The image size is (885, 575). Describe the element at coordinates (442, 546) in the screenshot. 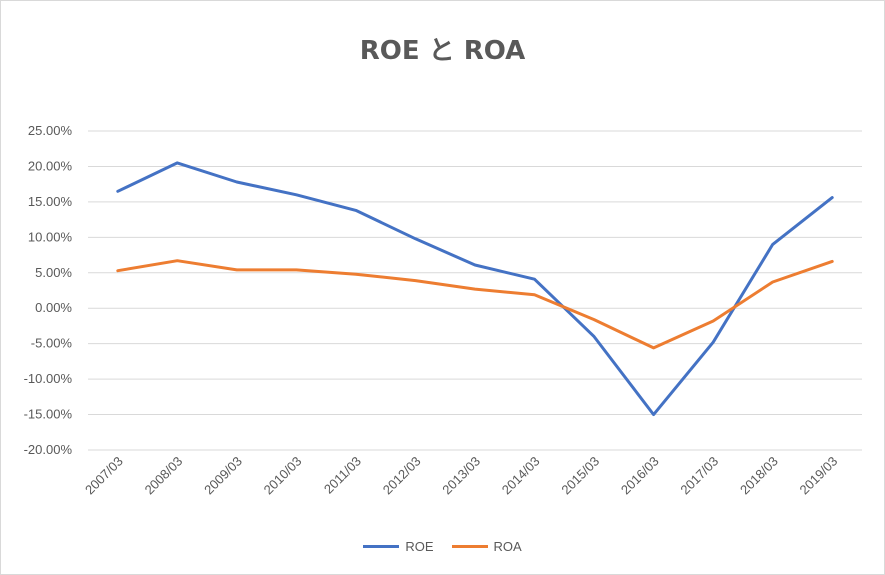

I see `legend: ROE ROA` at that location.